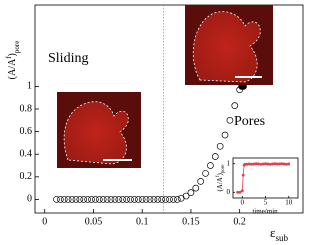 The height and width of the screenshot is (245, 320). What do you see at coordinates (17, 47) in the screenshot?
I see `y-axis-label-part: pore` at bounding box center [17, 47].